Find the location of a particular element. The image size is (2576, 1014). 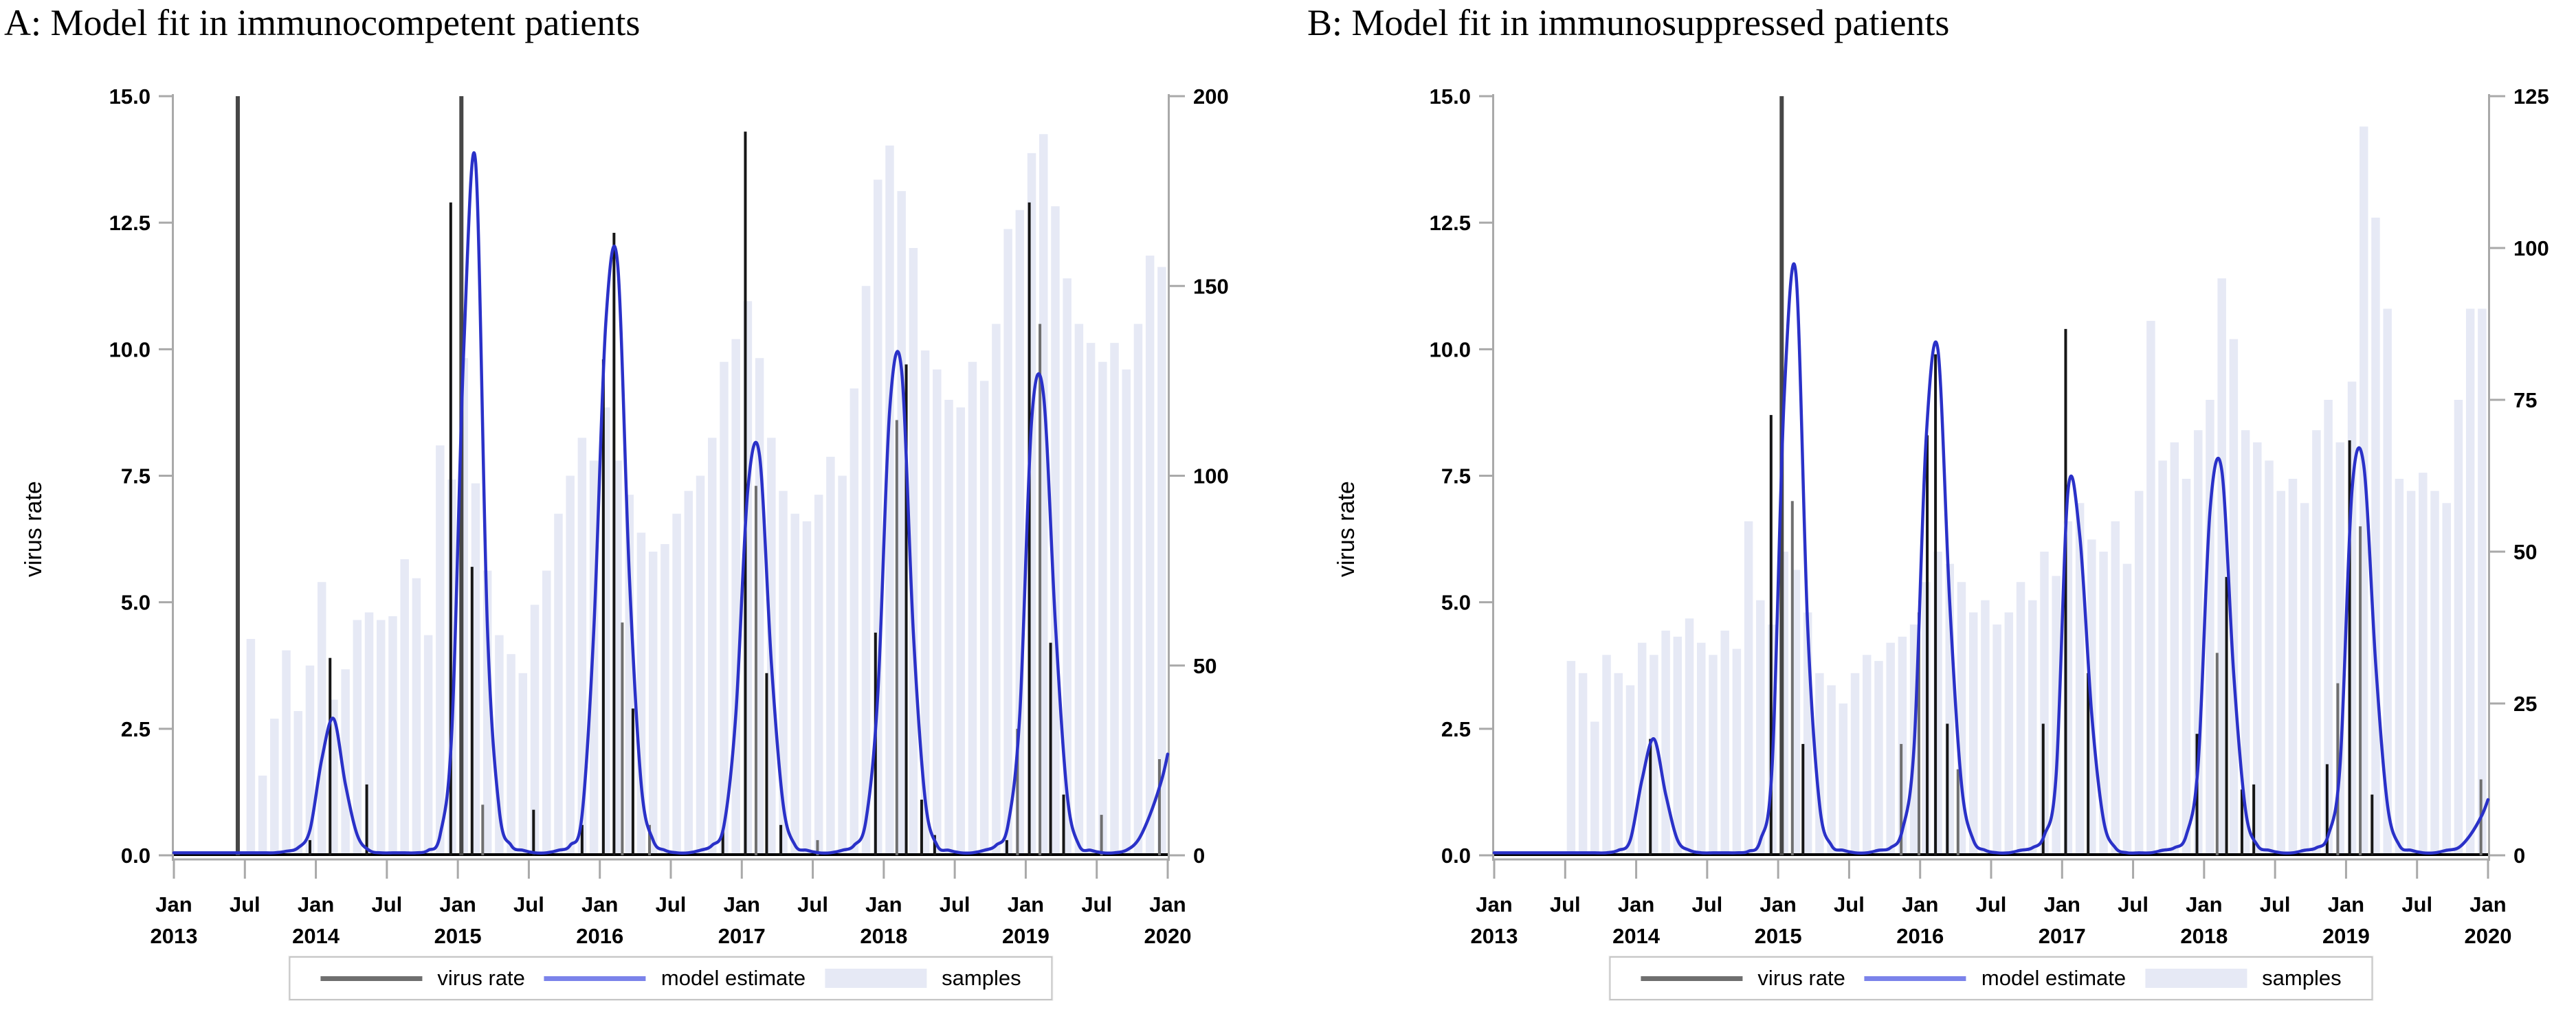

y-right-tick-label: 125 is located at coordinates (2531, 96).